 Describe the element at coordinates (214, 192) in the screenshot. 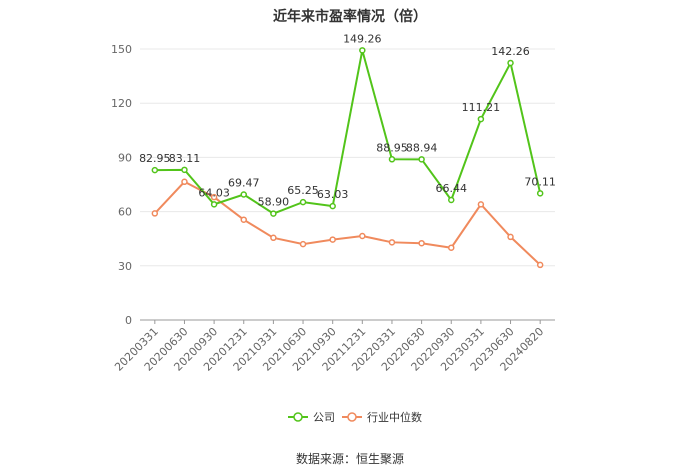

I see `data-label: 64.03` at that location.